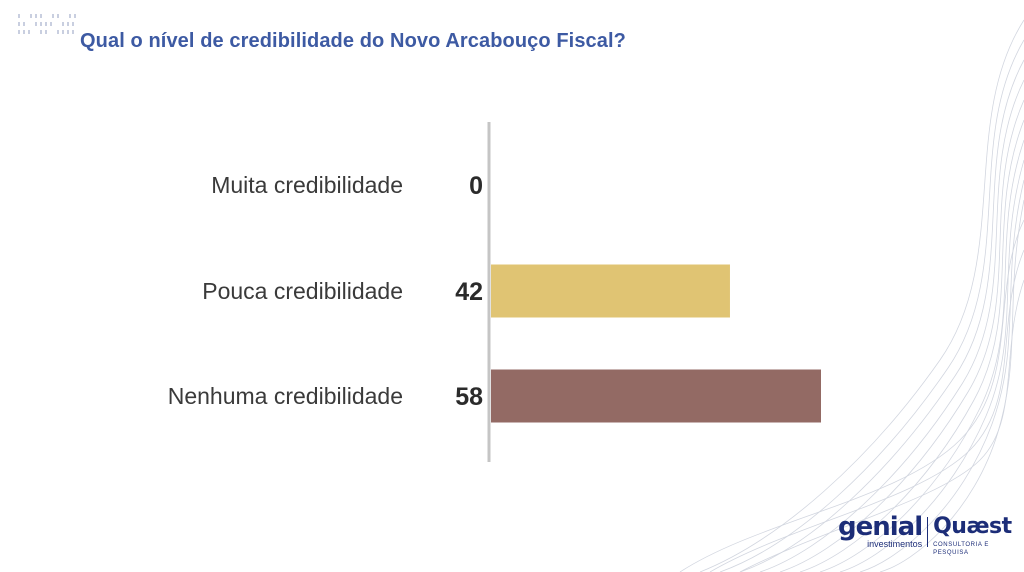 The image size is (1024, 572). What do you see at coordinates (47, 26) in the screenshot?
I see `corner-dot-pattern` at bounding box center [47, 26].